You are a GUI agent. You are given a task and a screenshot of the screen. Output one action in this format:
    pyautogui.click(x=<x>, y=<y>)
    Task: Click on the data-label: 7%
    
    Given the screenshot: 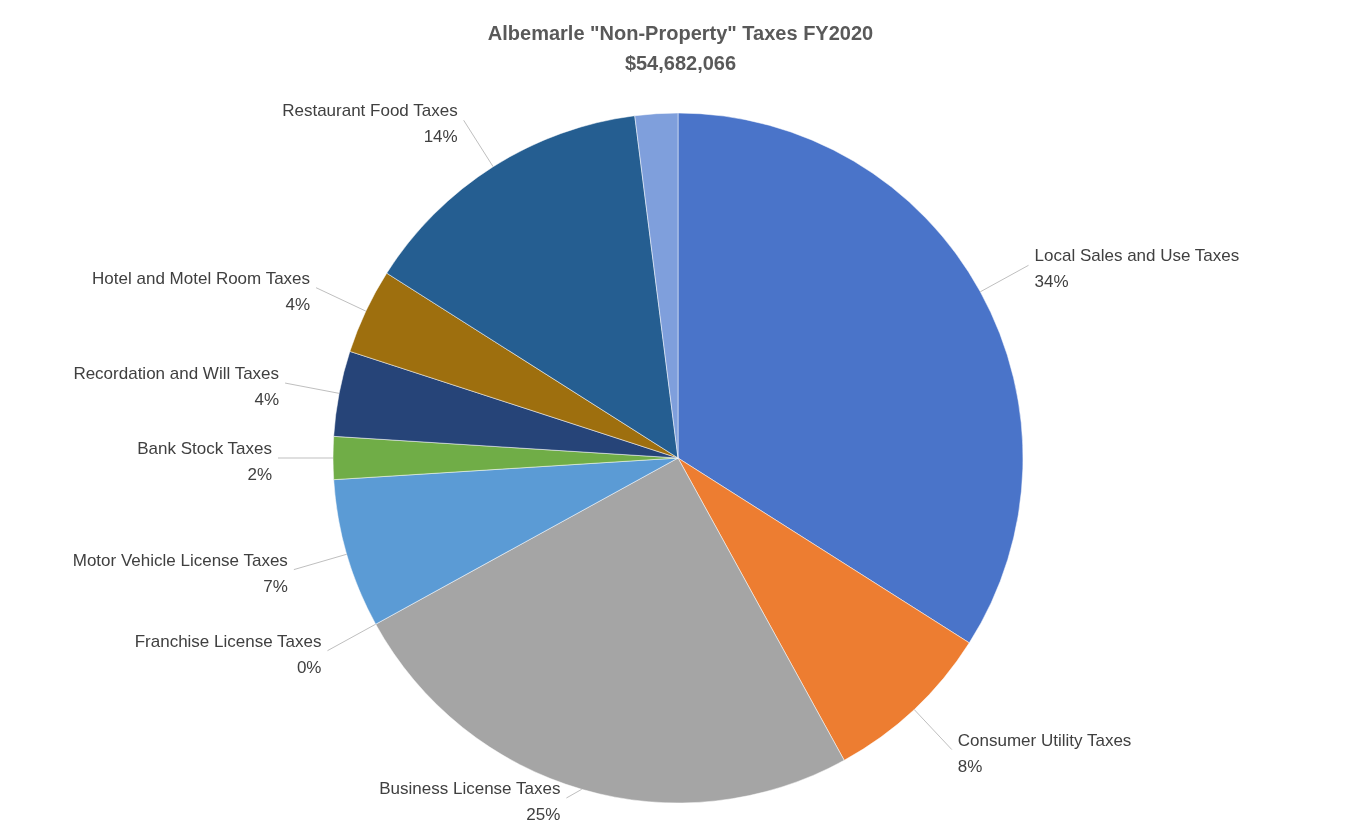 What is the action you would take?
    pyautogui.click(x=275, y=586)
    